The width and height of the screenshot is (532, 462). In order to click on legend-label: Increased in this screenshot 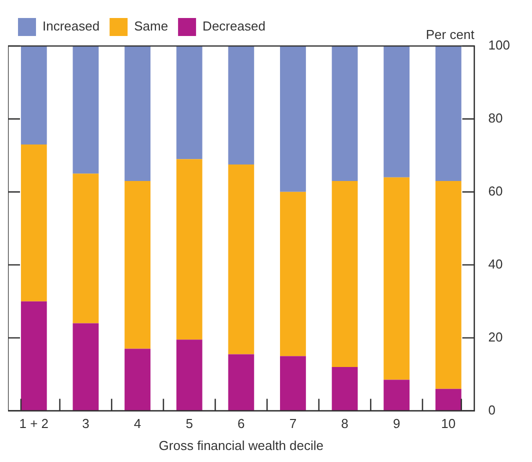, I will do `click(71, 26)`.